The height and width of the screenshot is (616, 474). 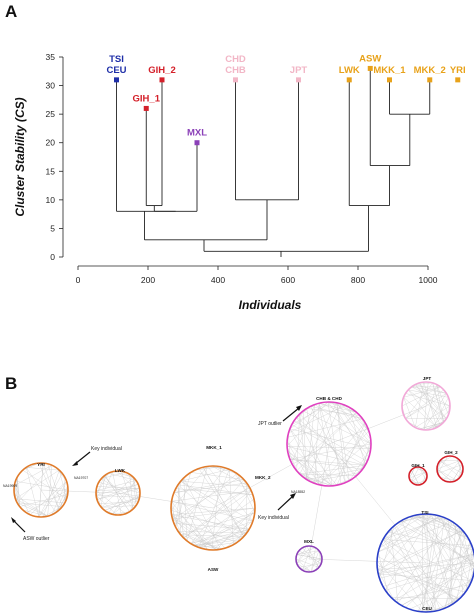 I want to click on y-tick-label: 10, so click(x=51, y=200).